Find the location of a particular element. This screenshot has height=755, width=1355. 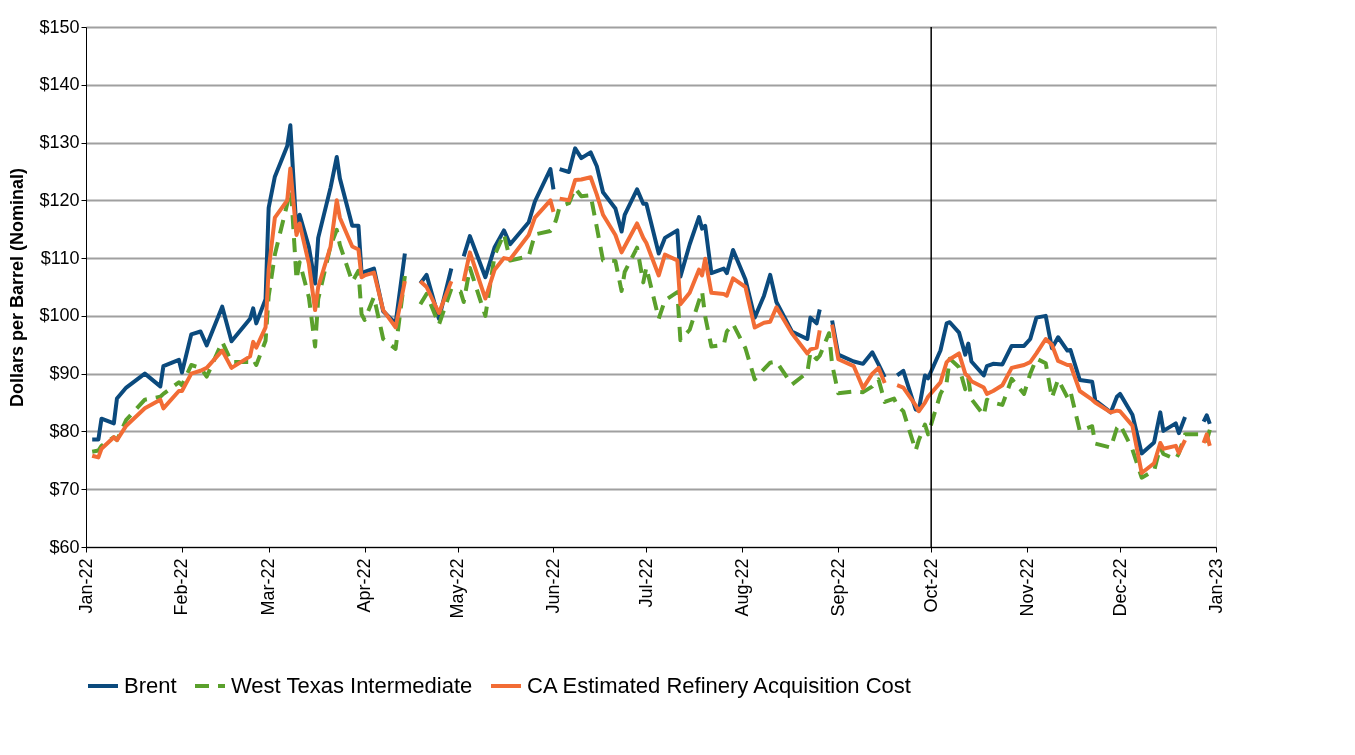

x-tick-label: Oct-22 is located at coordinates (930, 585).